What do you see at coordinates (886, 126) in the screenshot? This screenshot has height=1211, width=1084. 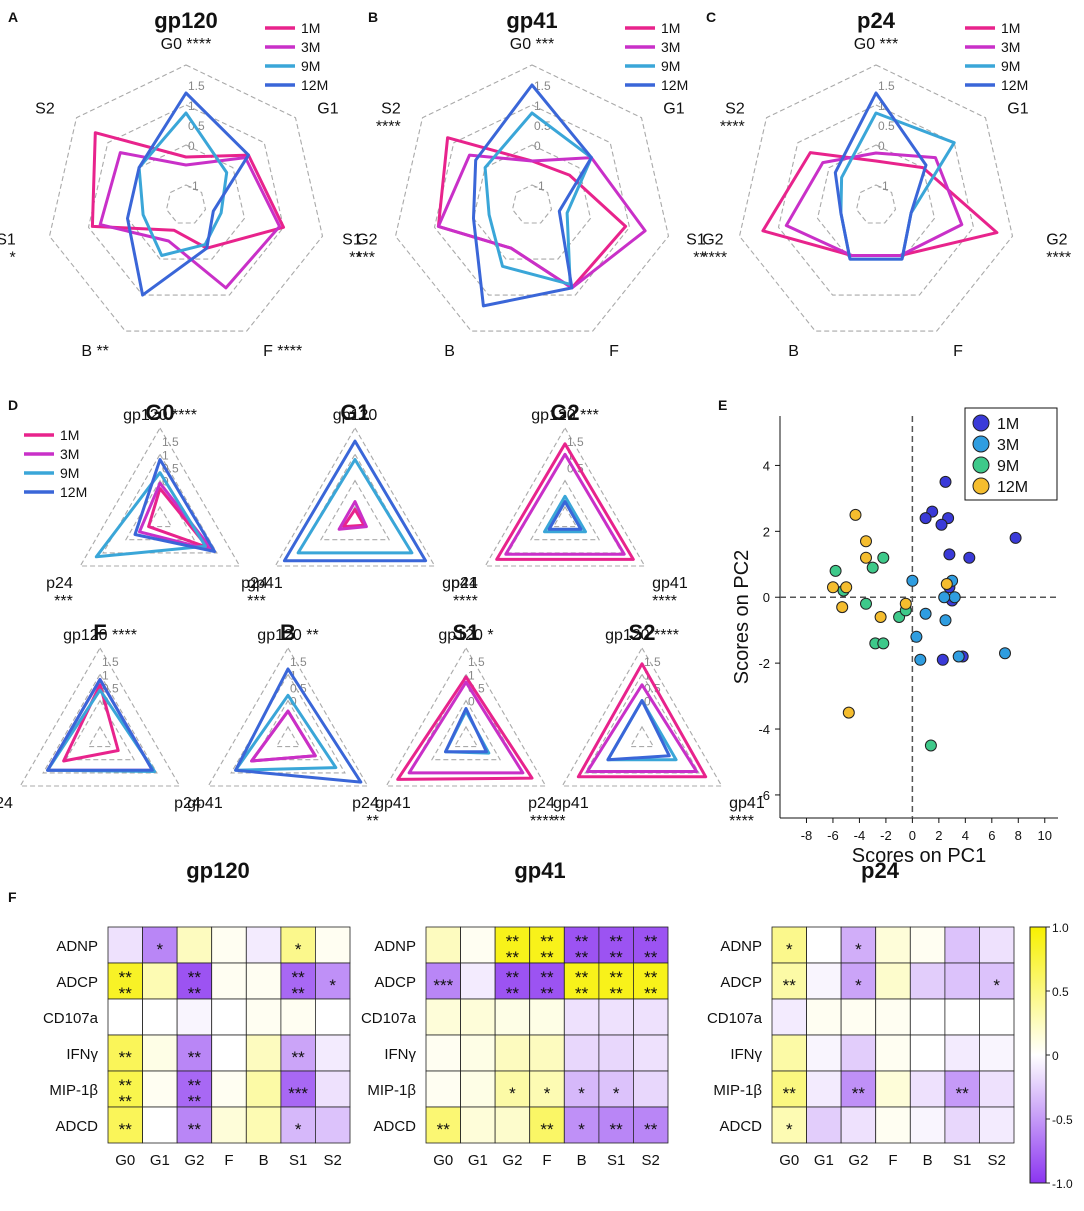 I see `ring-label: 0.5` at bounding box center [886, 126].